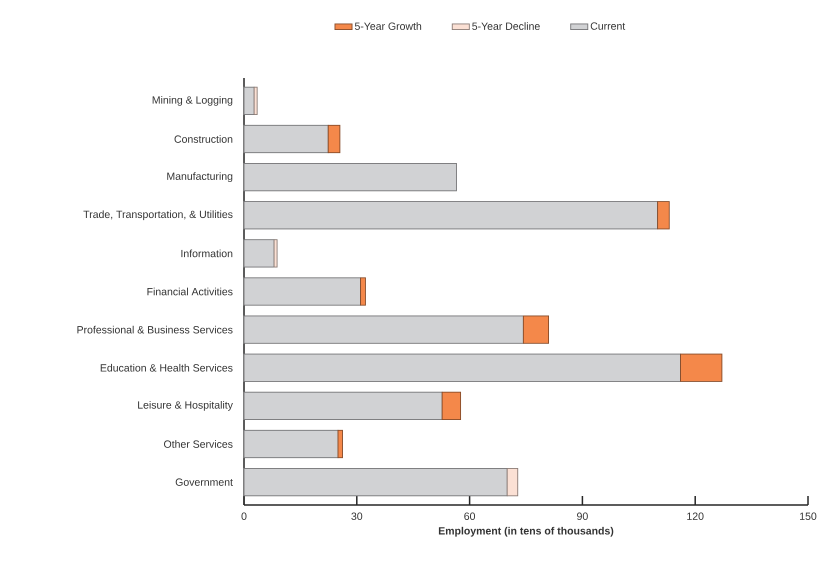  Describe the element at coordinates (608, 26) in the screenshot. I see `legend-label: Current` at that location.